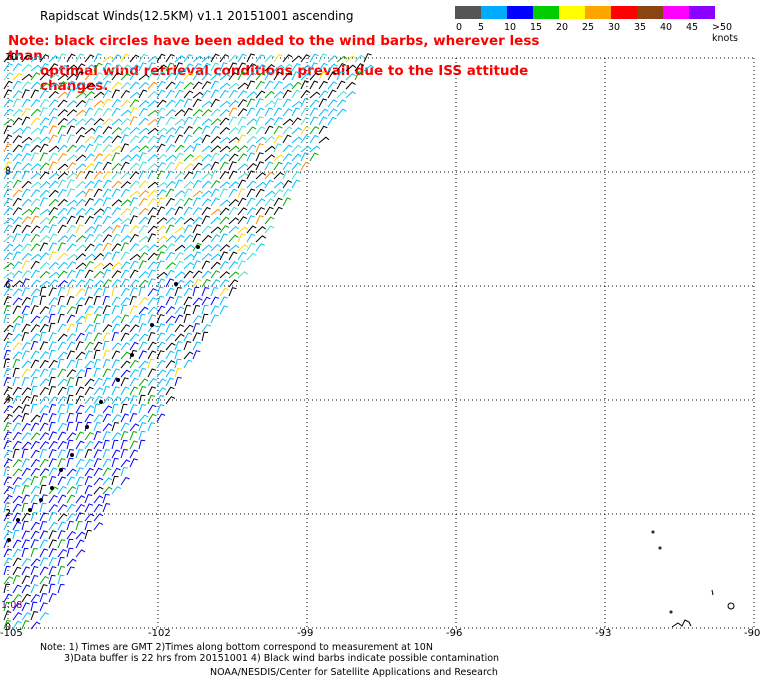  What do you see at coordinates (536, 27) in the screenshot?
I see `legend-label: 15` at bounding box center [536, 27].